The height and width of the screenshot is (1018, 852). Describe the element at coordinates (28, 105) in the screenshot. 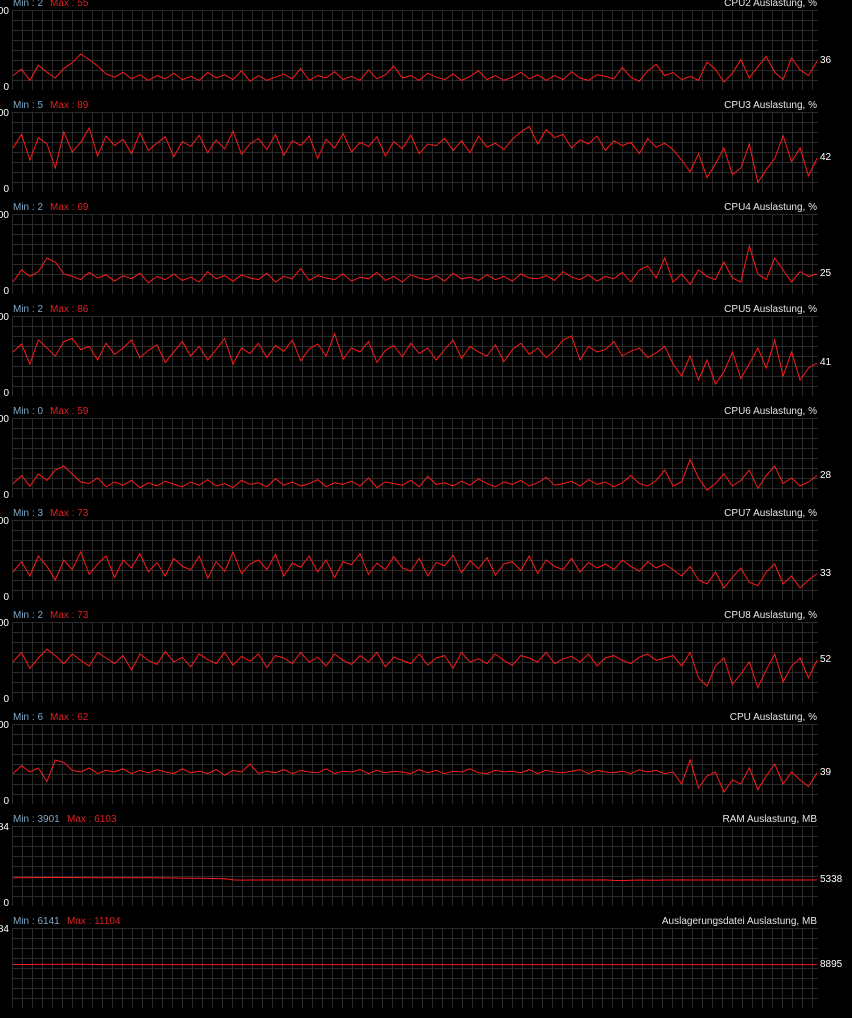

I see `min-label: Min : 5` at that location.